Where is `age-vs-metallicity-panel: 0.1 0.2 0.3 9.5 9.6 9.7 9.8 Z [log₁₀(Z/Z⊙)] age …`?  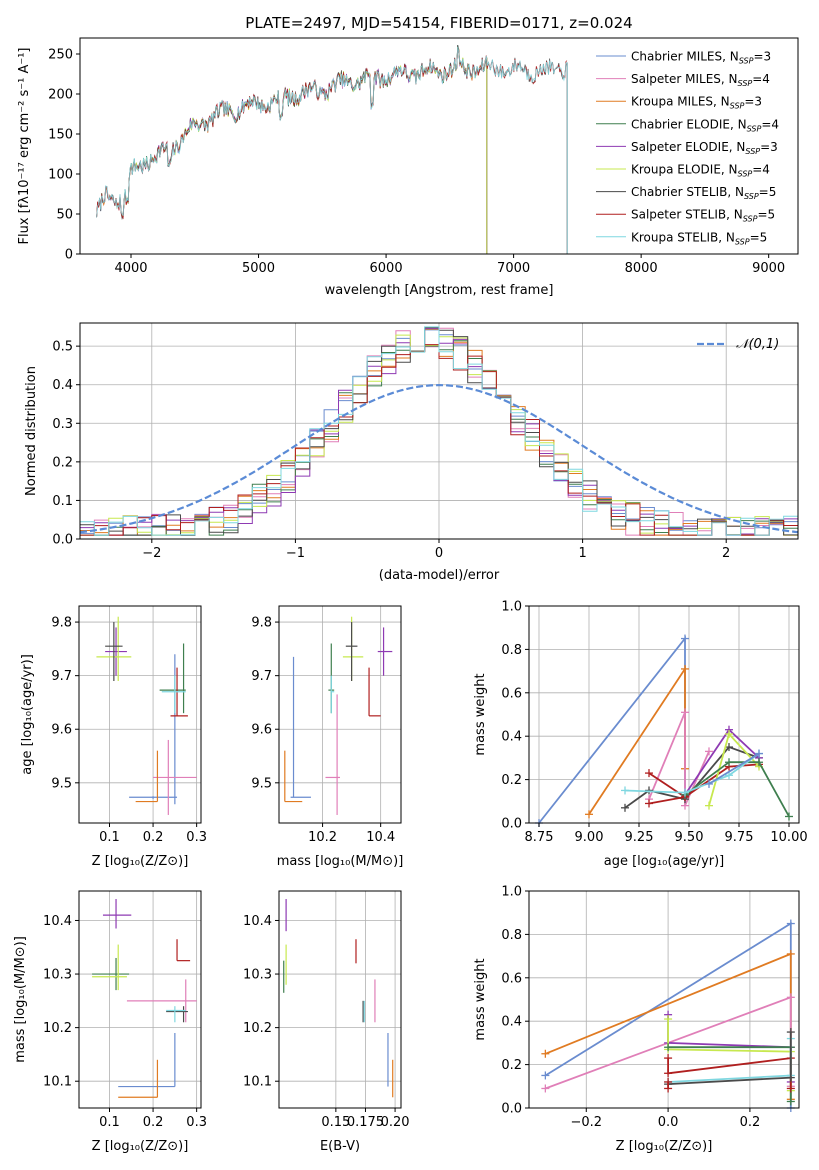 age-vs-metallicity-panel: 0.1 0.2 0.3 9.5 9.6 9.7 9.8 Z [log₁₀(Z/Z⊙)] age … is located at coordinates (113, 737).